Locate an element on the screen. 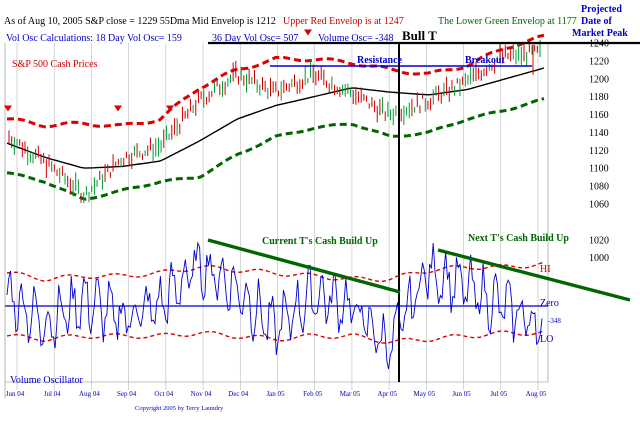  y-tick-label: 1020 is located at coordinates (599, 240).